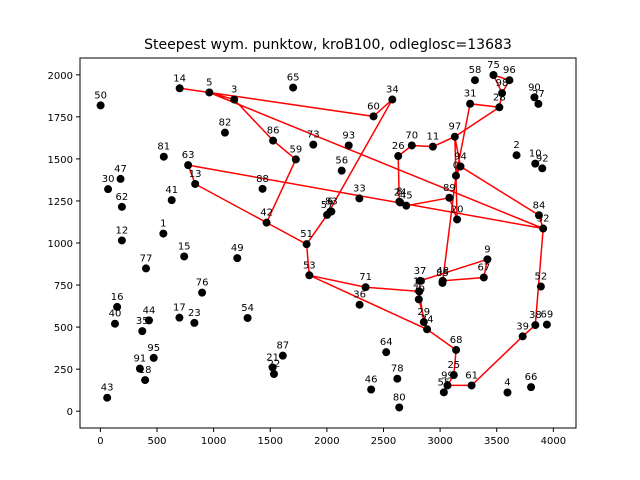 The image size is (640, 480). What do you see at coordinates (309, 265) in the screenshot?
I see `point-label: 53` at bounding box center [309, 265].